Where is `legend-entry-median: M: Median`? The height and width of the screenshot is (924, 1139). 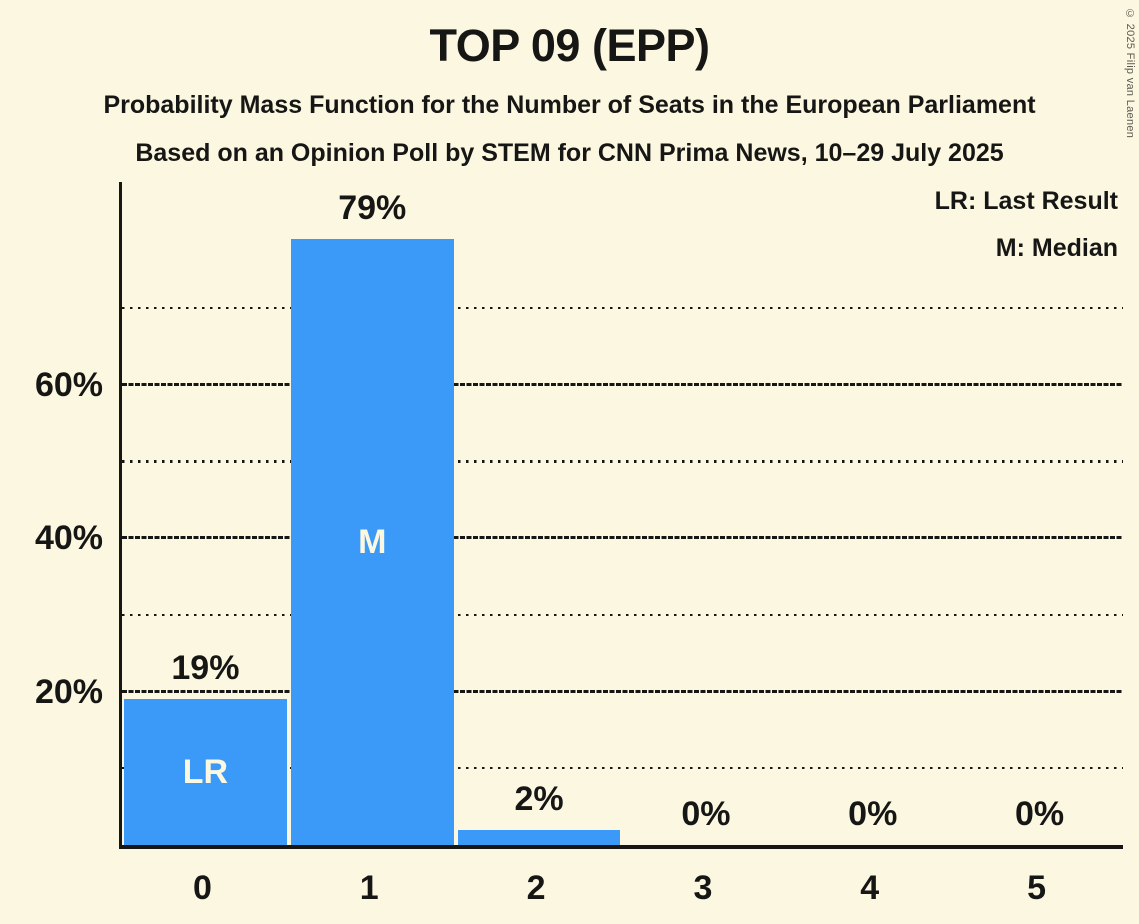 legend-entry-median: M: Median is located at coordinates (1056, 248).